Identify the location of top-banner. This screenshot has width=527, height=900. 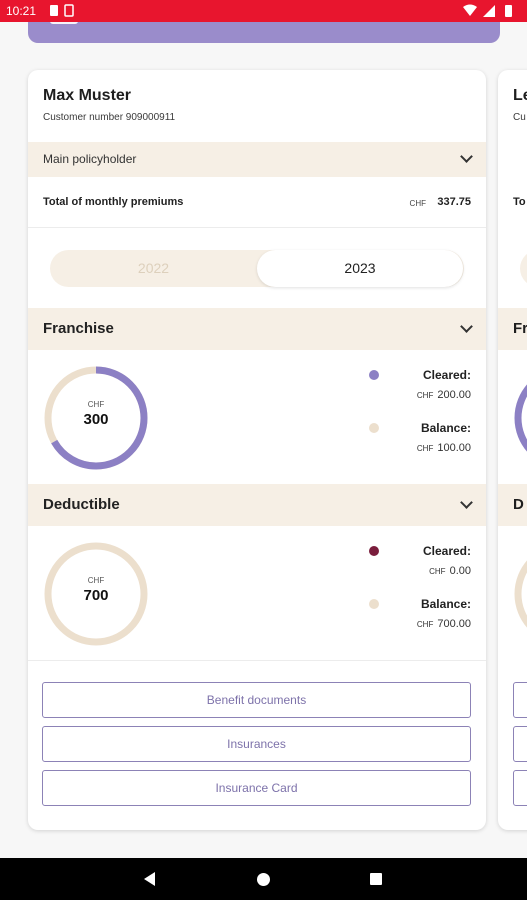
(264, 32).